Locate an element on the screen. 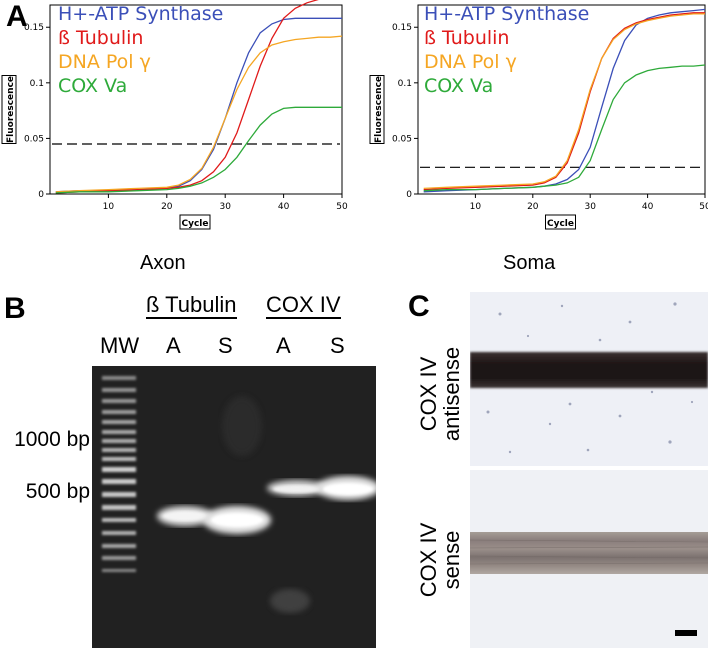 This screenshot has height=648, width=708. gel-header-cox: COX IV is located at coordinates (303, 305).